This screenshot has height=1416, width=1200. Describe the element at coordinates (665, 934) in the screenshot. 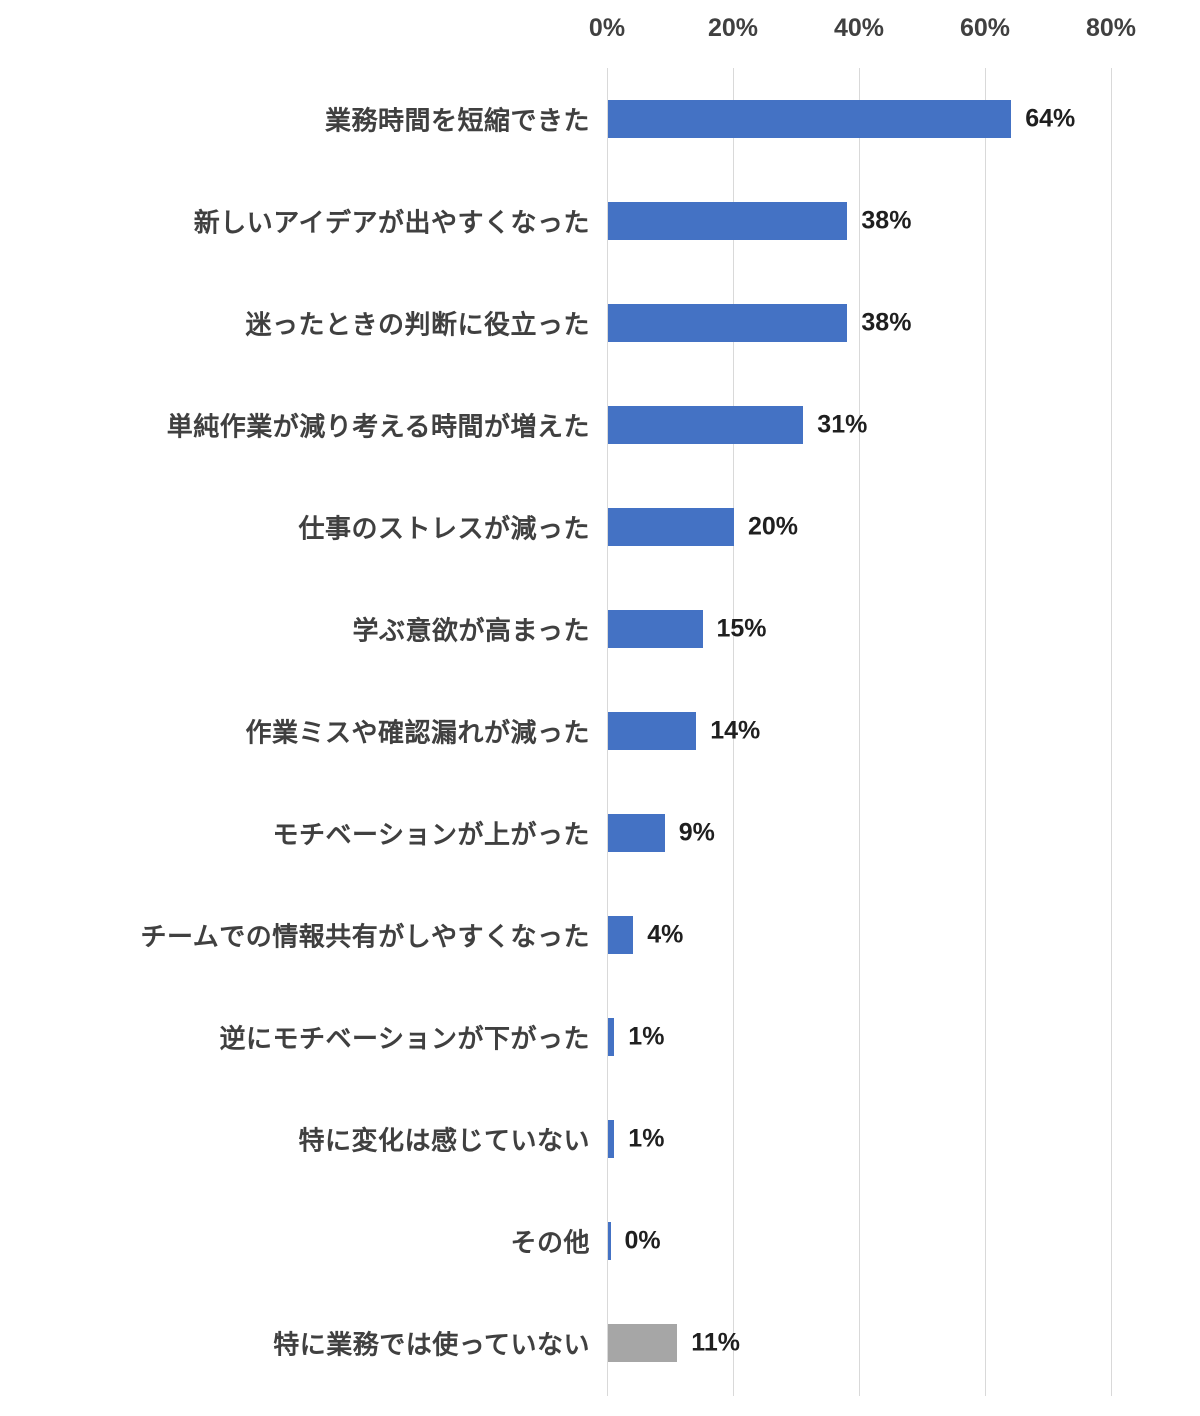

I see `value-label: 4%` at that location.